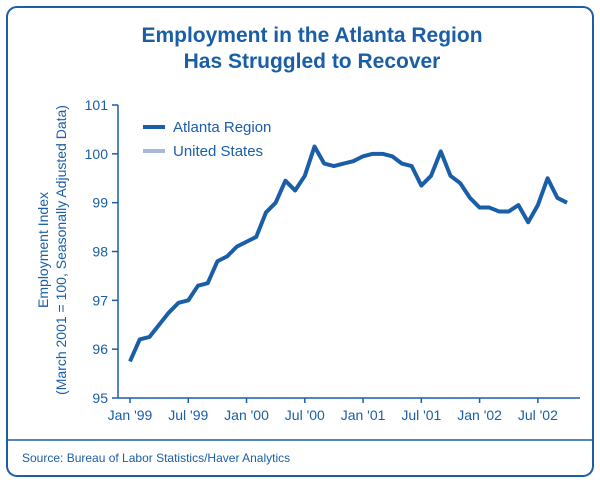 The height and width of the screenshot is (488, 600). What do you see at coordinates (305, 415) in the screenshot?
I see `x-tick-label: Jul '00` at bounding box center [305, 415].